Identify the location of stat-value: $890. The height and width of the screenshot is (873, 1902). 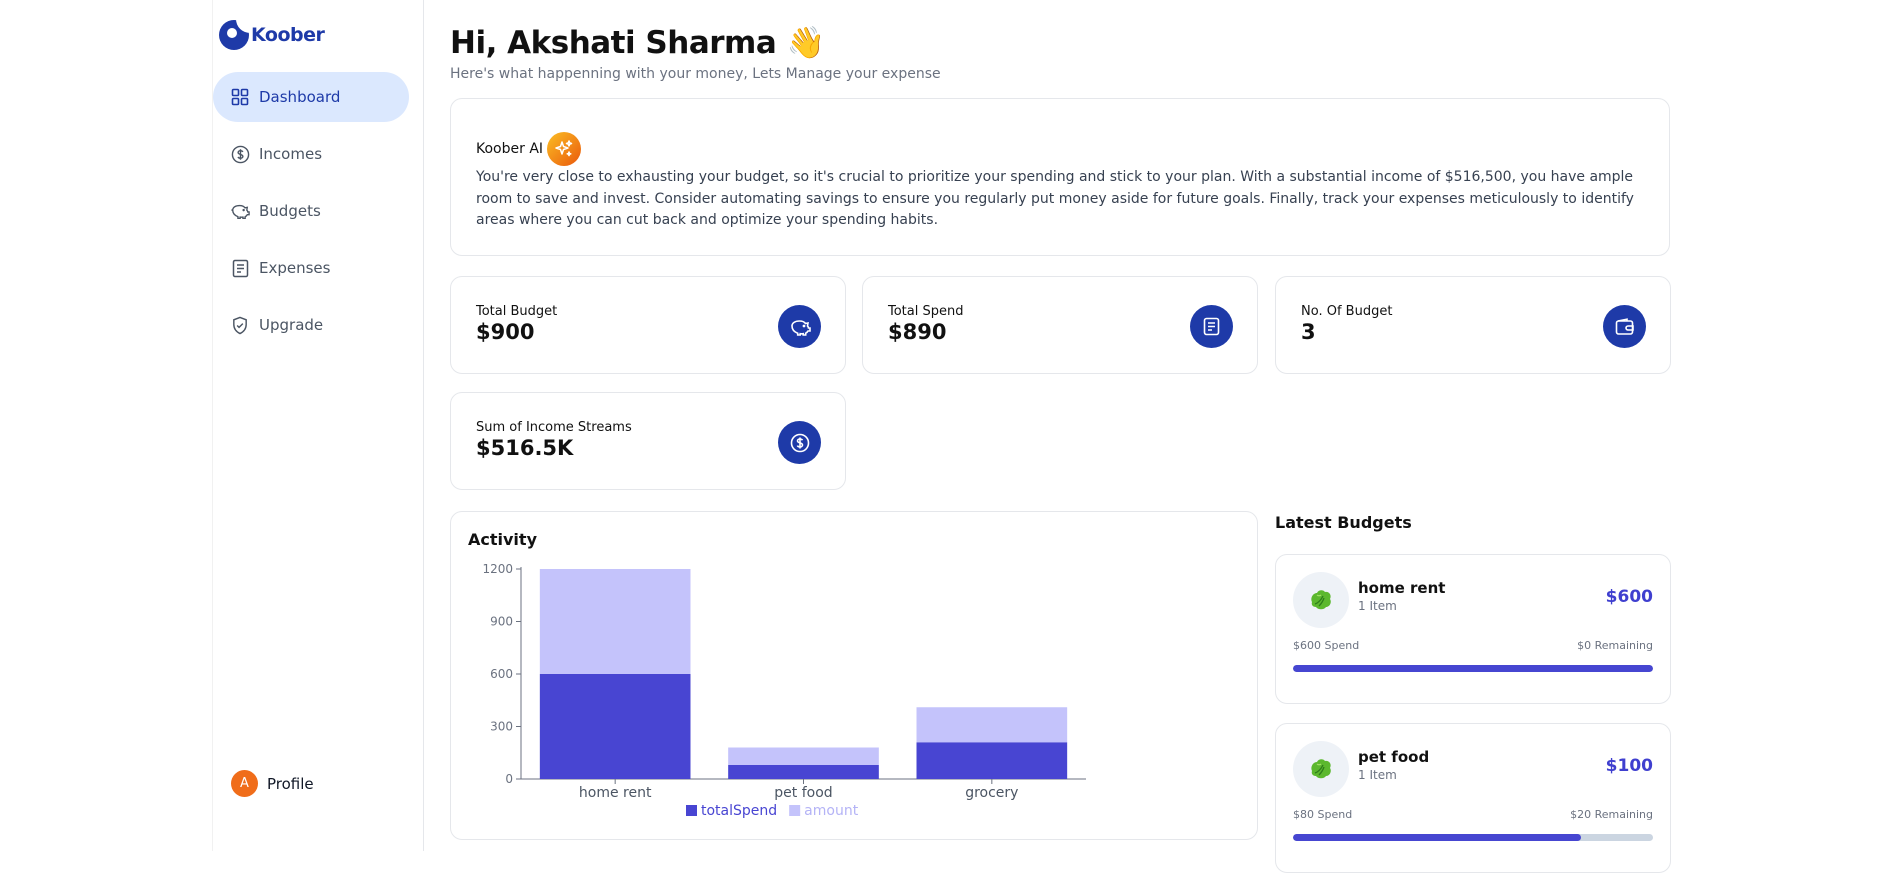
(917, 332).